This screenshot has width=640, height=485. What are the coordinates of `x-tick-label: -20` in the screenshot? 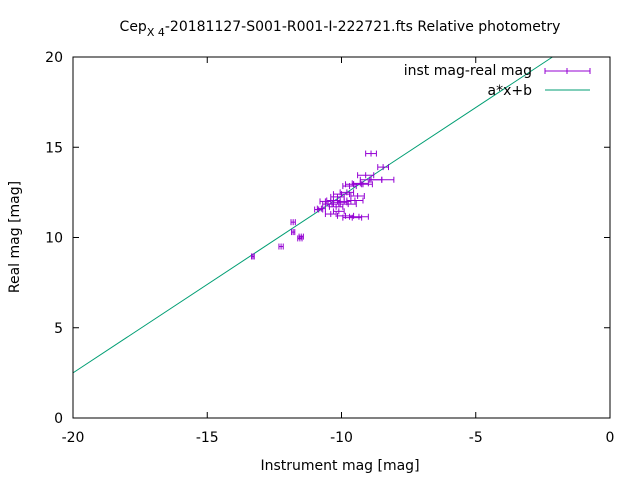 It's located at (73, 438).